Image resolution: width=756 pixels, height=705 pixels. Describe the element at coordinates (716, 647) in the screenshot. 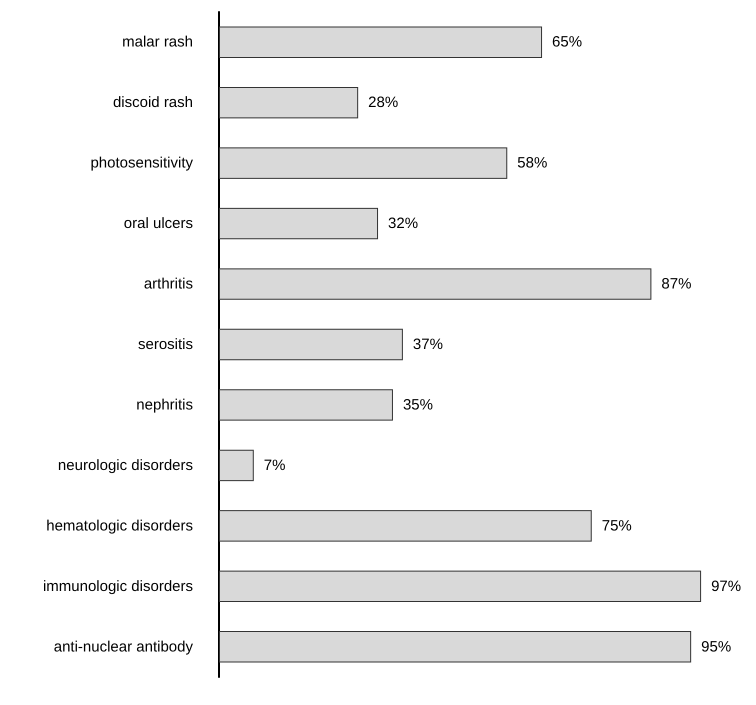

I see `data-label: 95%` at that location.